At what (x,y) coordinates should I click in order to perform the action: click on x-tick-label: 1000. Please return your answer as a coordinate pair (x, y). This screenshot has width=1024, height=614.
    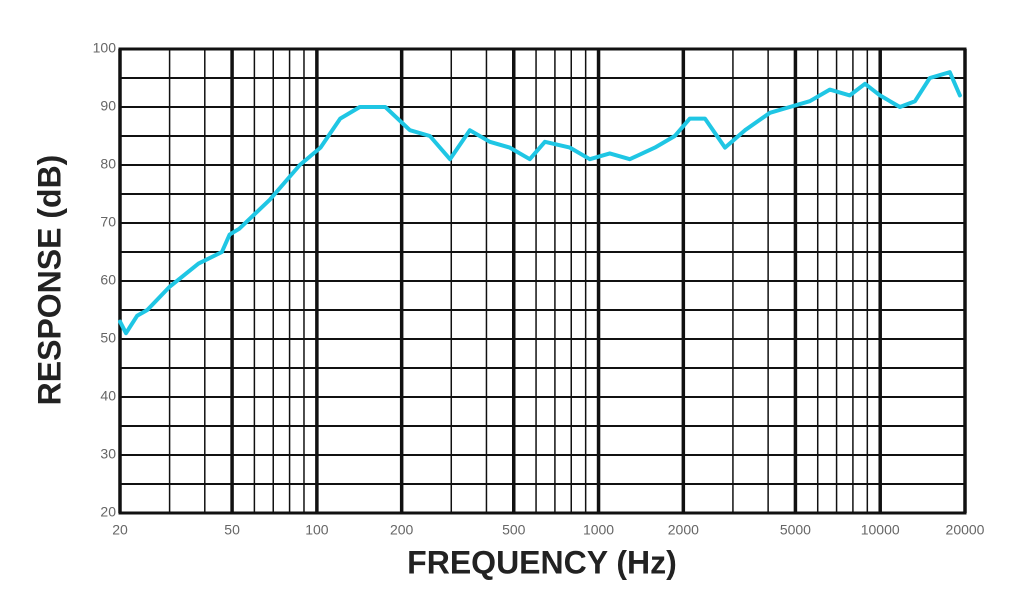
    Looking at the image, I should click on (598, 530).